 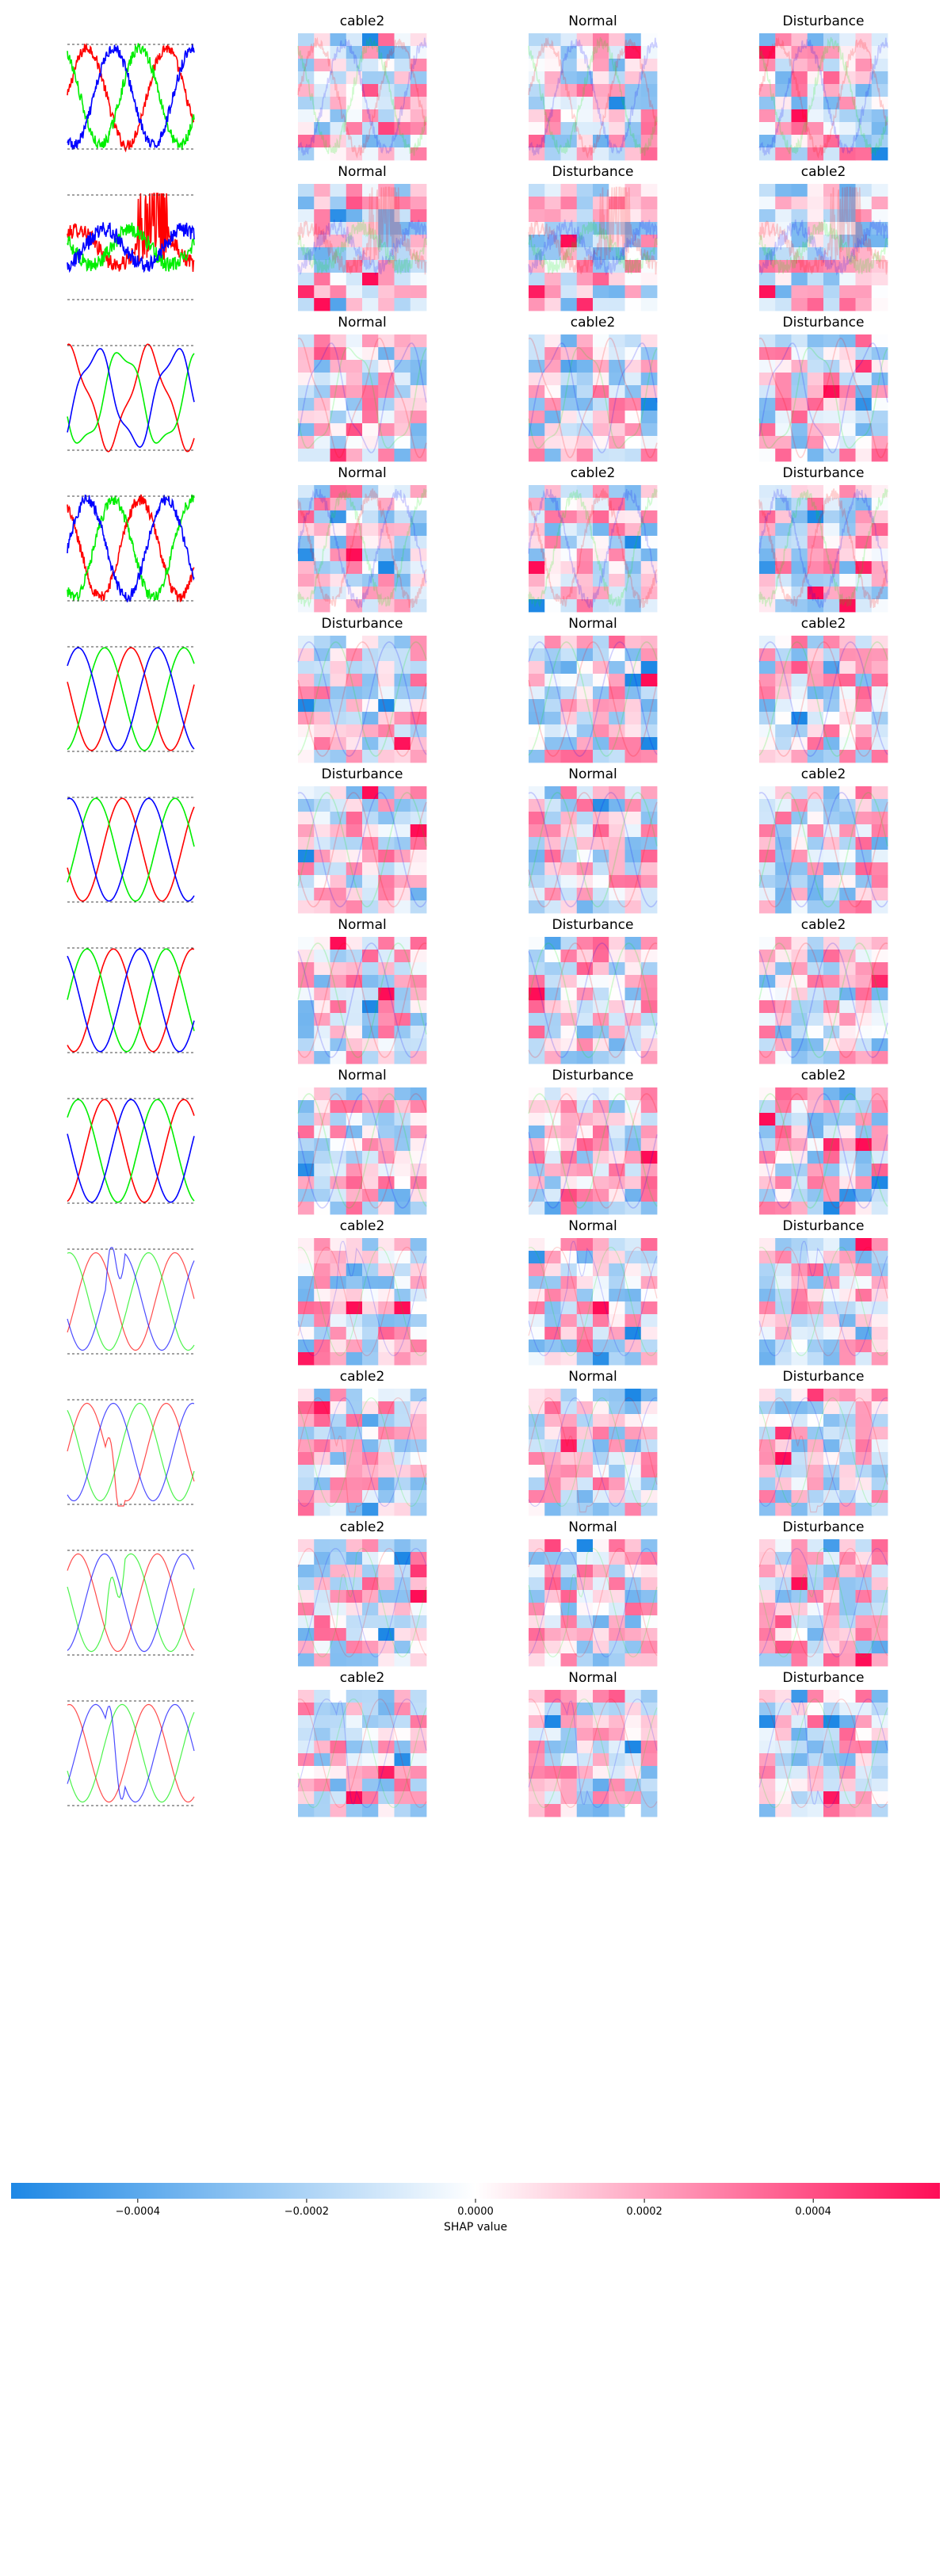 What do you see at coordinates (477, 238) in the screenshot?
I see `figure-row: Normal Disturbance cable2` at bounding box center [477, 238].